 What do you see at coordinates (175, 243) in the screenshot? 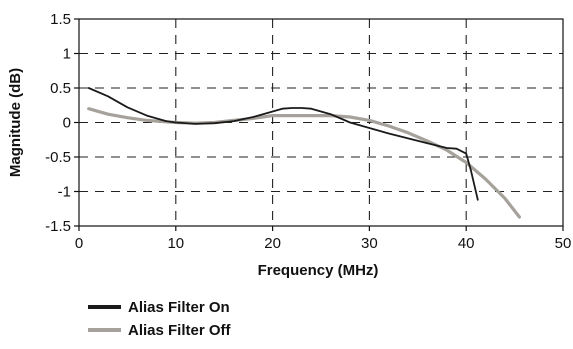
I see `x-tick-label: 10` at bounding box center [175, 243].